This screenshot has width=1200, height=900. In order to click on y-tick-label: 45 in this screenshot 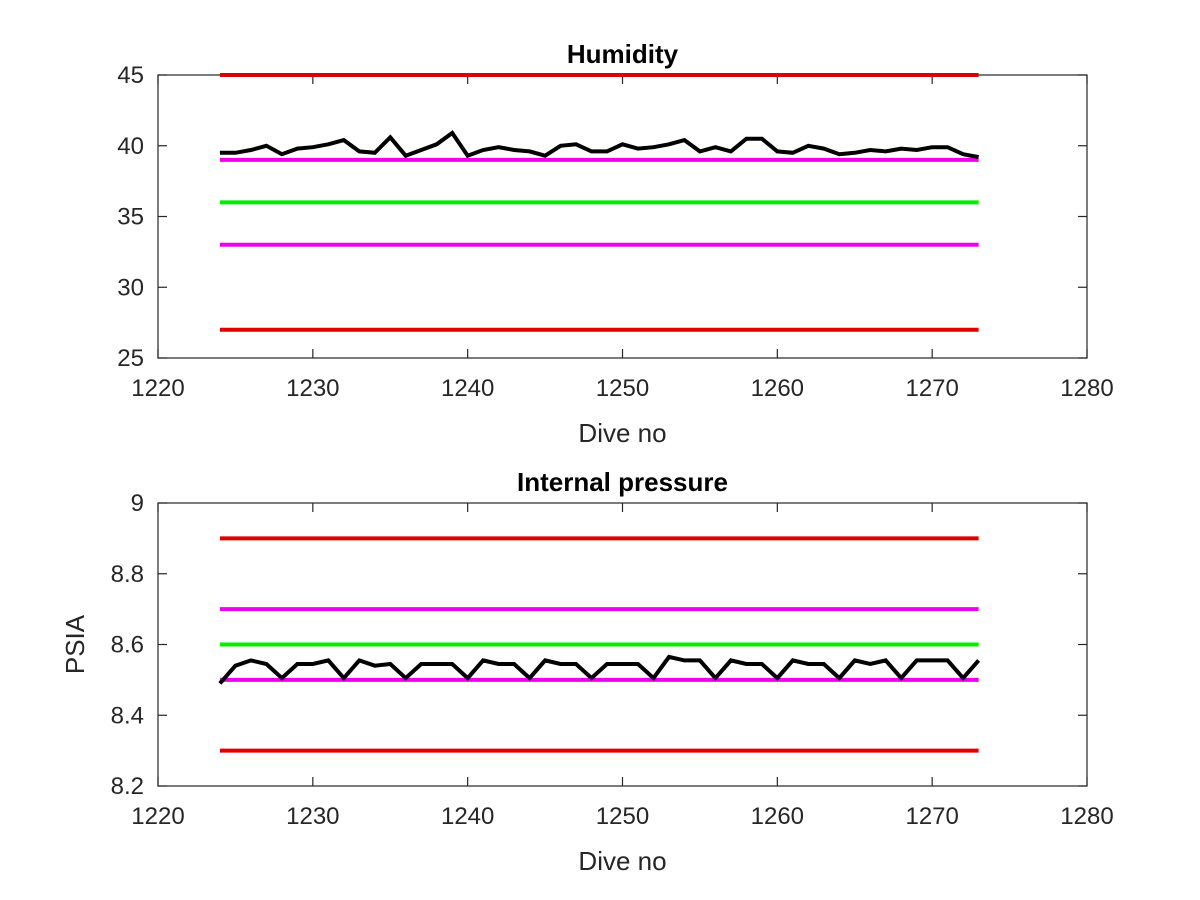, I will do `click(130, 75)`.